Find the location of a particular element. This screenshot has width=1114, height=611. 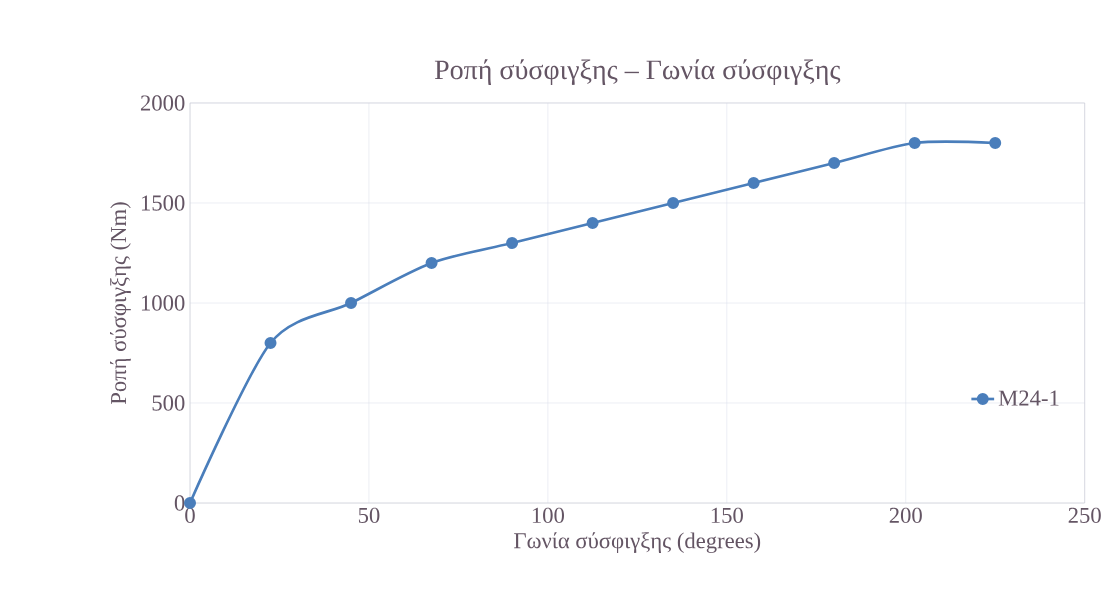

y-tick-label: 1000 is located at coordinates (163, 303).